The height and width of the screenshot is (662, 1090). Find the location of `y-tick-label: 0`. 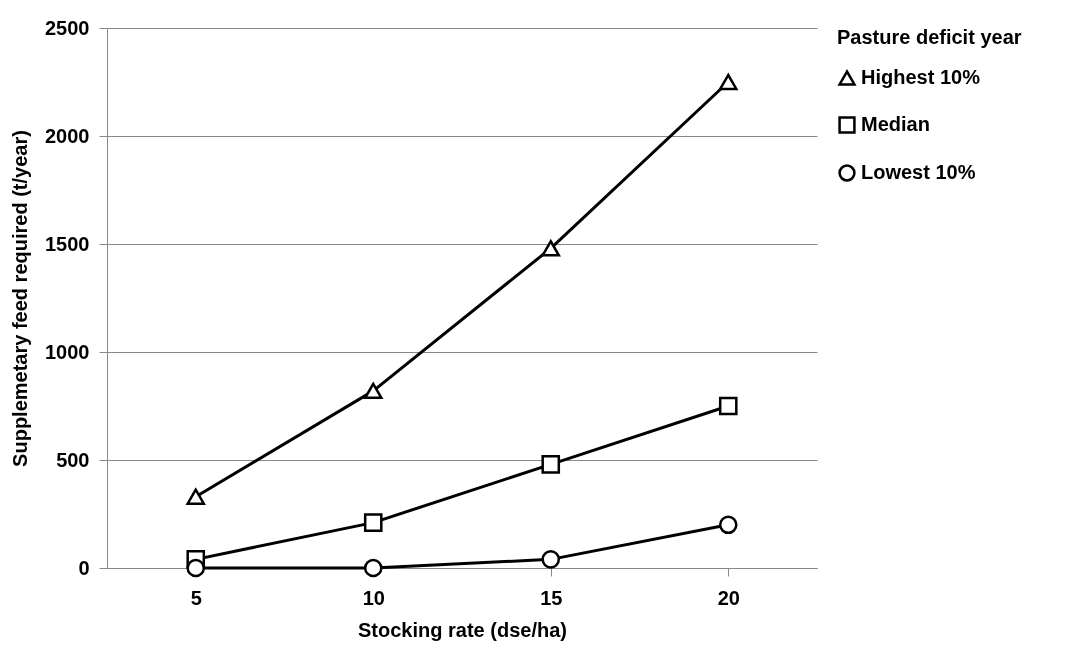

y-tick-label: 0 is located at coordinates (84, 567).